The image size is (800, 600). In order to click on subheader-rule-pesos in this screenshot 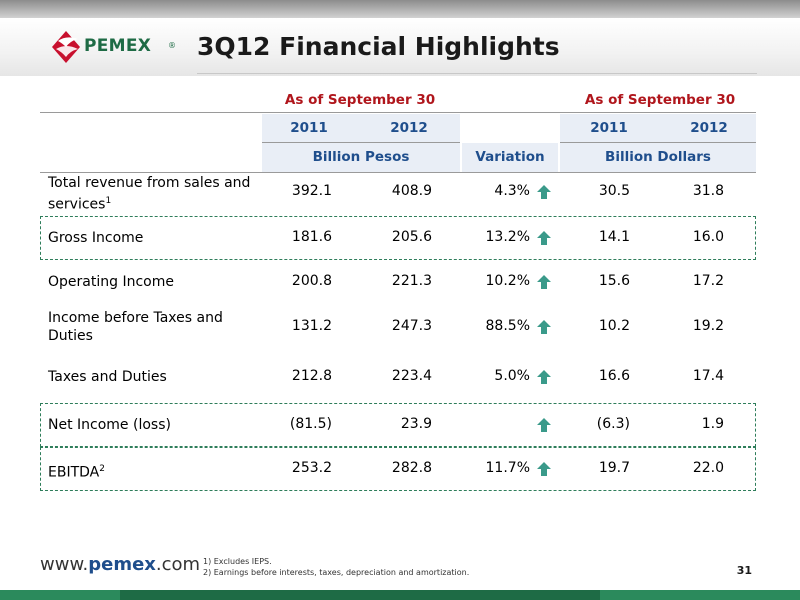, I will do `click(361, 142)`.